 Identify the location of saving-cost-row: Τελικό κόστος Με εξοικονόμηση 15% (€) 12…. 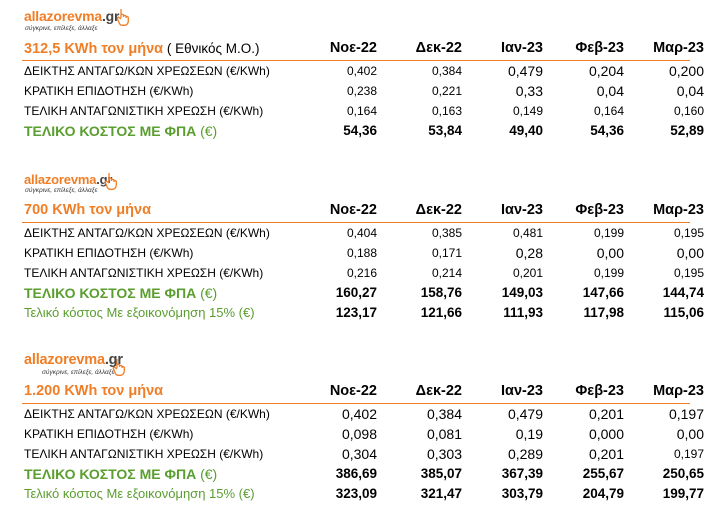
(363, 313).